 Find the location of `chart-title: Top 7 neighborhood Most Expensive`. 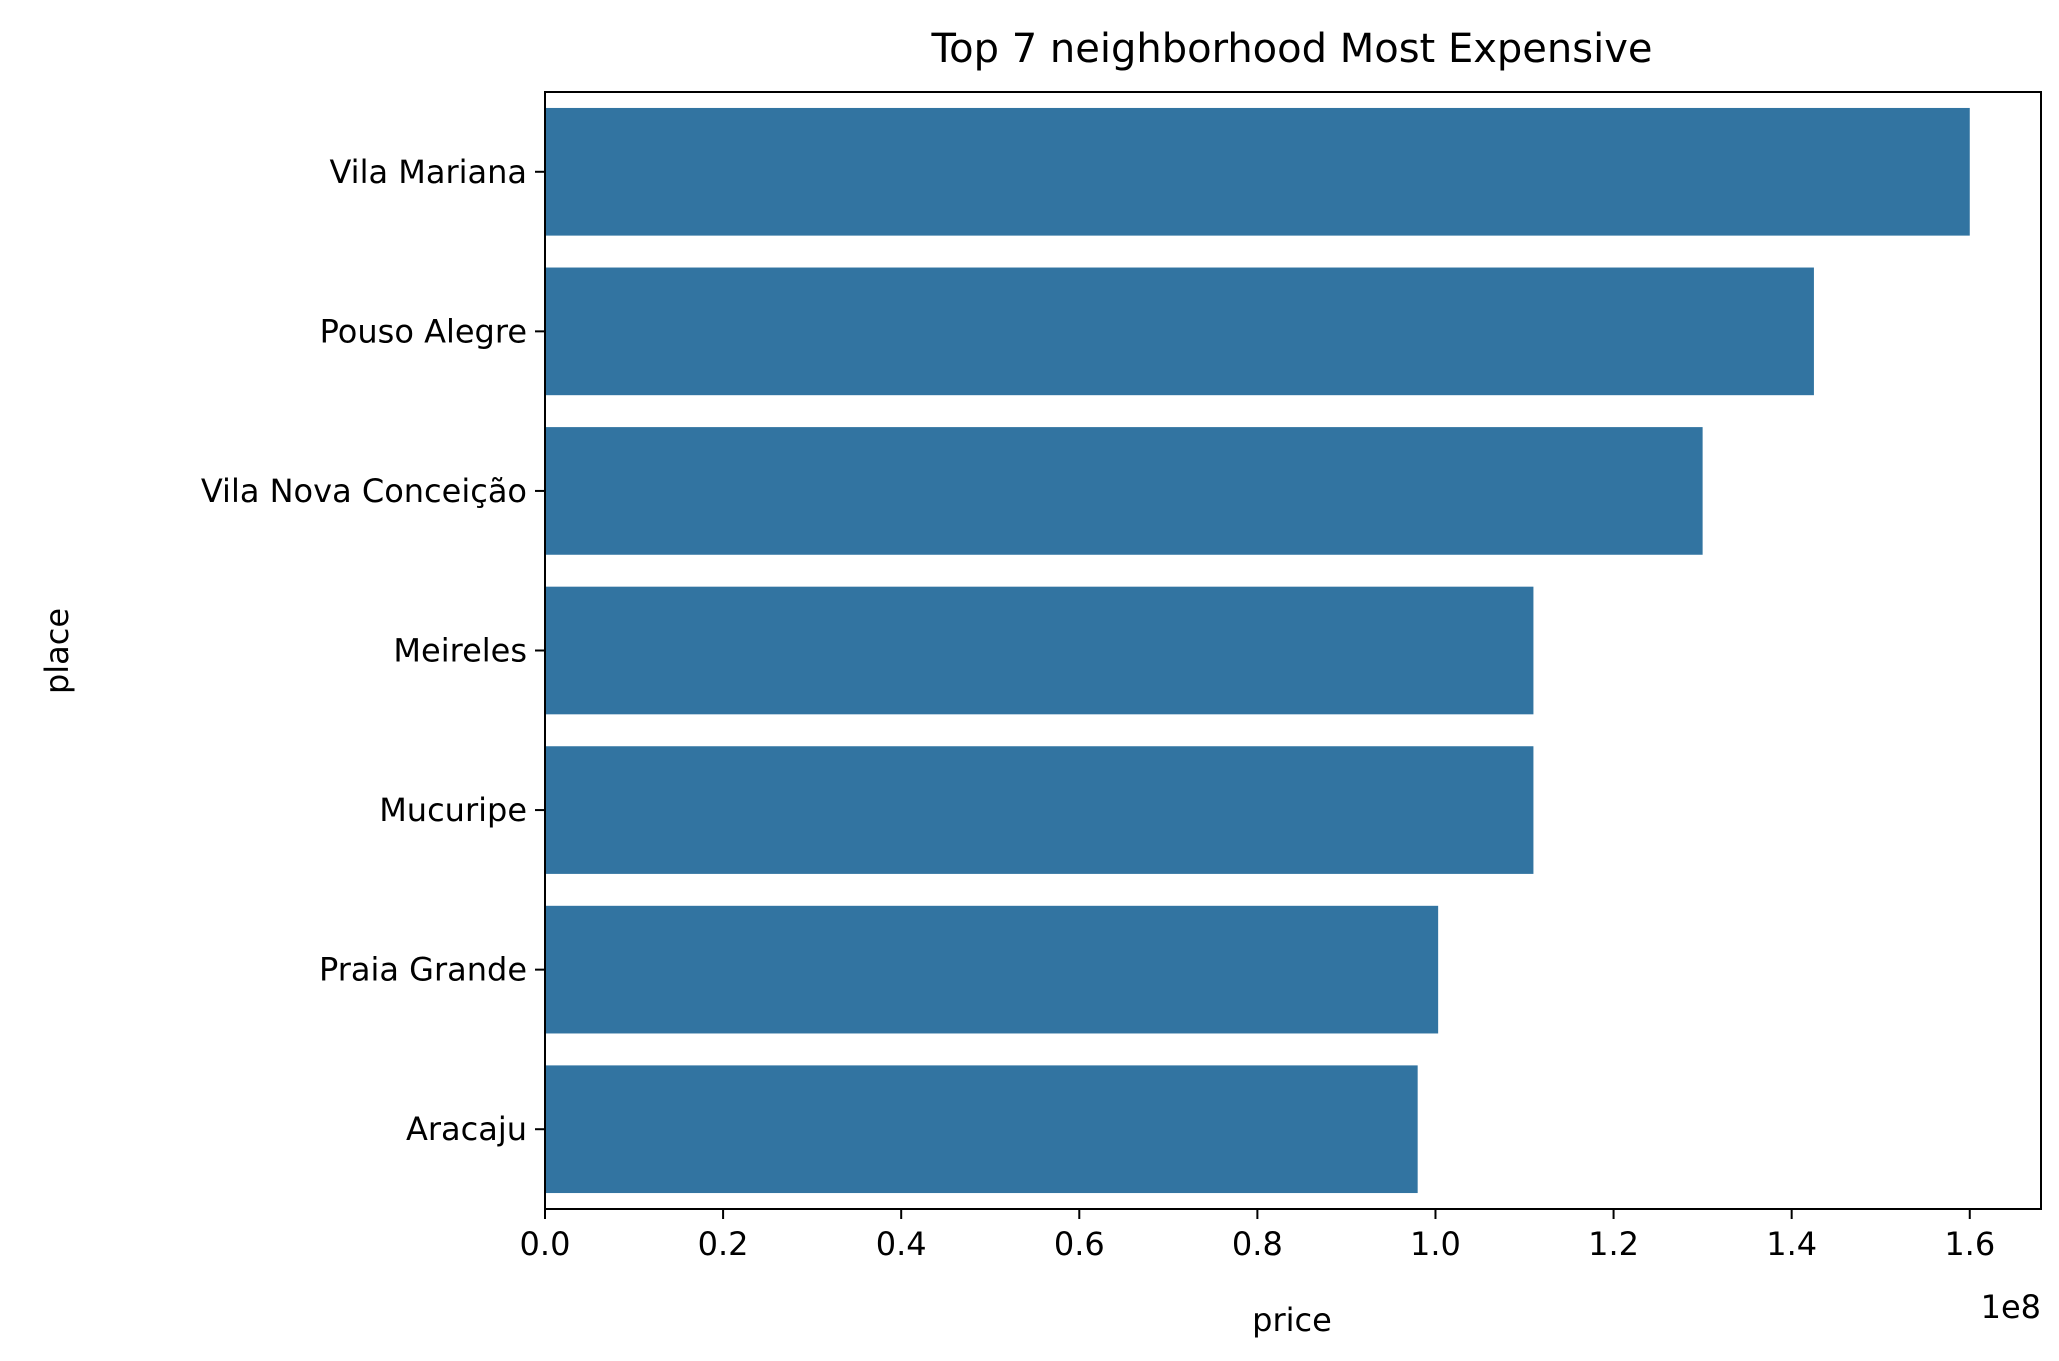

chart-title: Top 7 neighborhood Most Expensive is located at coordinates (1292, 49).